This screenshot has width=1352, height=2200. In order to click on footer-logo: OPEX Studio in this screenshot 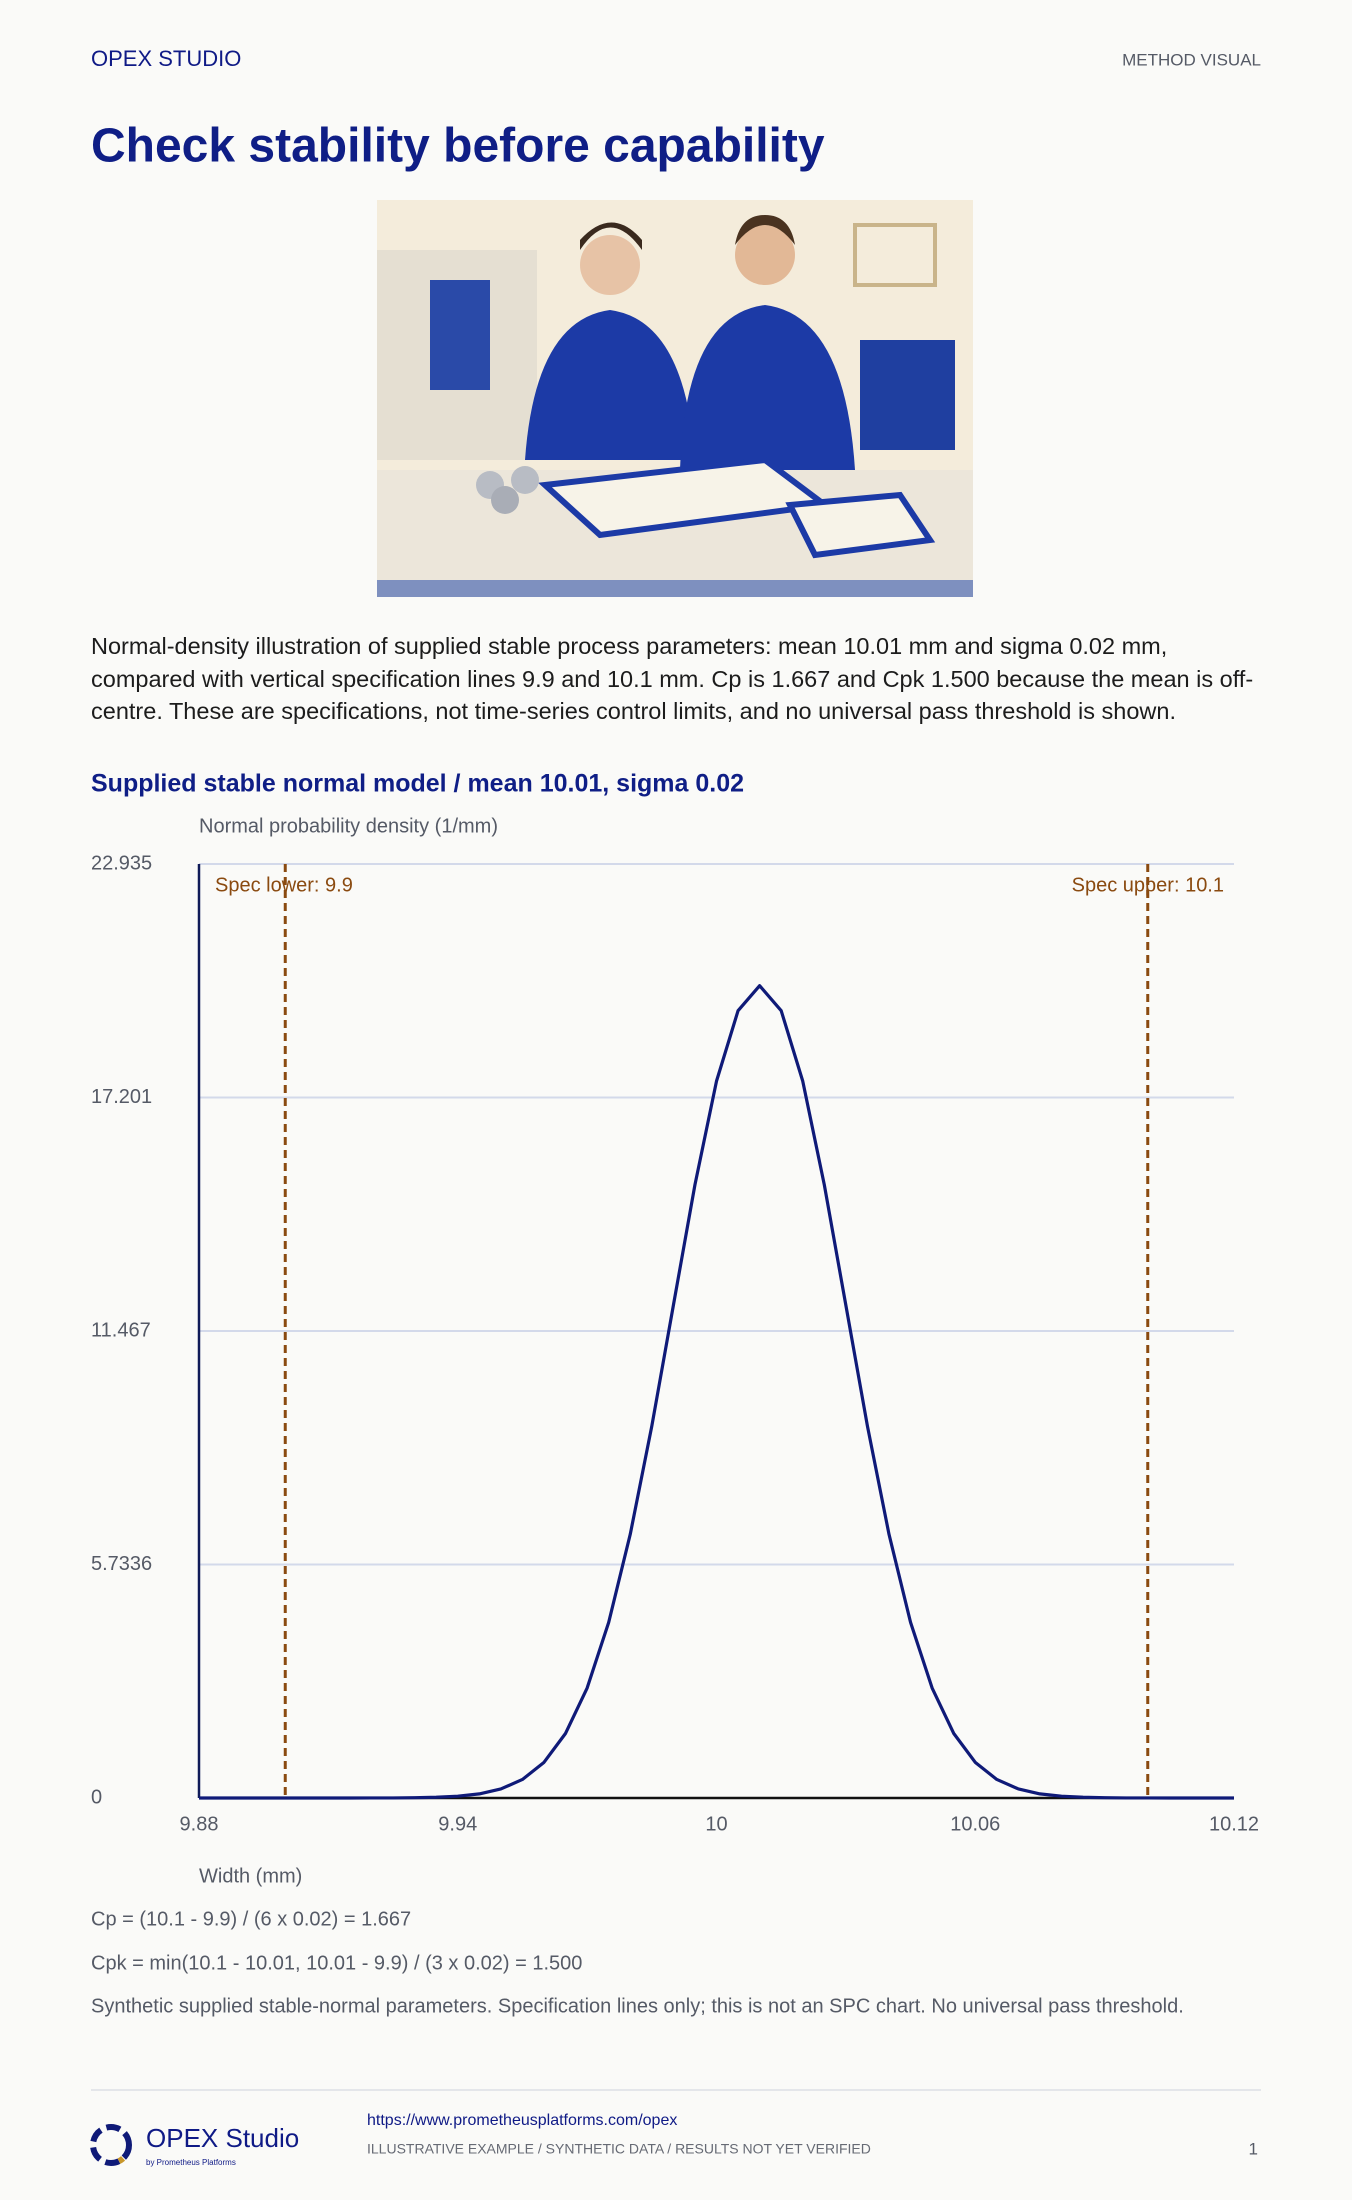, I will do `click(222, 2138)`.